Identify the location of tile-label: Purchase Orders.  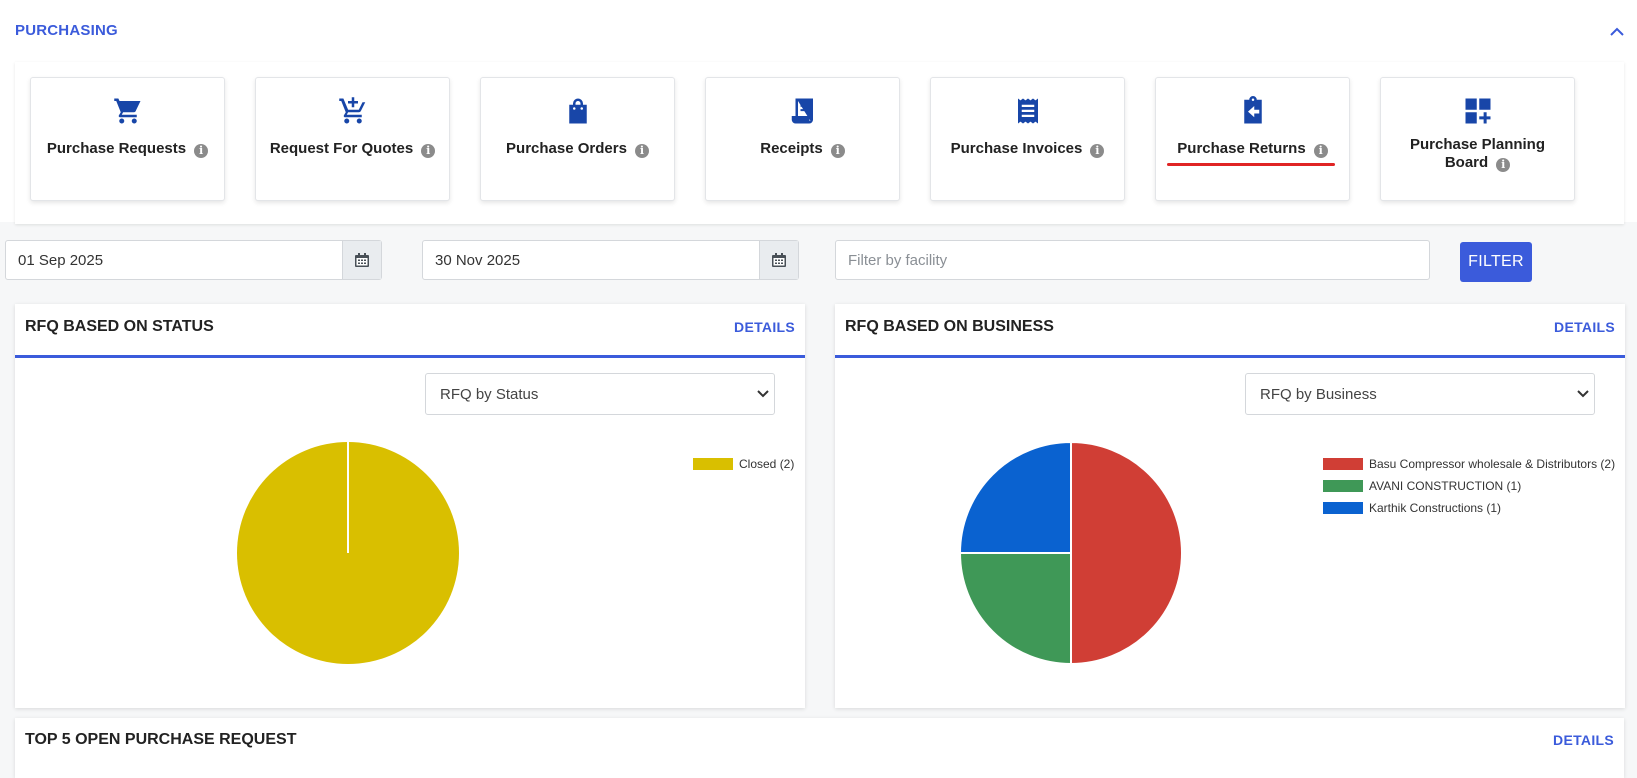
(566, 148).